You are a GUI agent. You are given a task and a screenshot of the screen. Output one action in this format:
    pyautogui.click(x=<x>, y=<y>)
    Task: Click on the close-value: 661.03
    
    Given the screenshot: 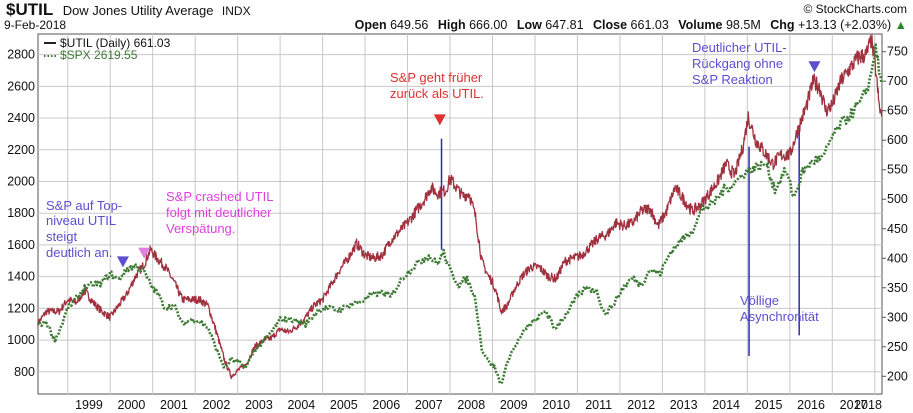 What is the action you would take?
    pyautogui.click(x=650, y=25)
    